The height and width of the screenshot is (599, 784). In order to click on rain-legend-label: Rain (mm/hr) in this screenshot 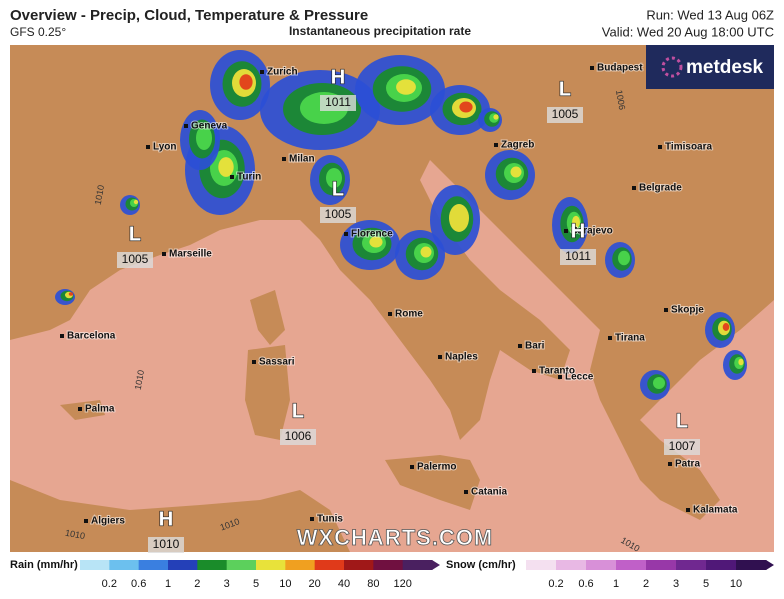, I will do `click(44, 565)`.